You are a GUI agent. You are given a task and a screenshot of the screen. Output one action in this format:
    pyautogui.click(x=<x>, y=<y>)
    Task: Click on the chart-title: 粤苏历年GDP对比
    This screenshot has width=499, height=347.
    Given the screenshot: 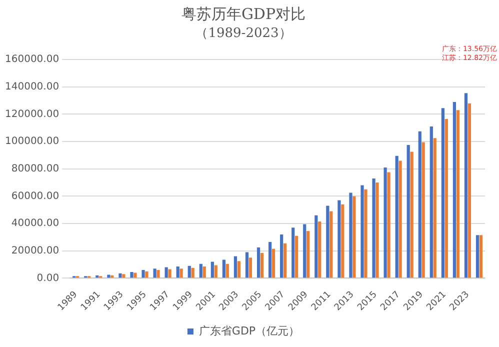 What is the action you would take?
    pyautogui.click(x=243, y=13)
    